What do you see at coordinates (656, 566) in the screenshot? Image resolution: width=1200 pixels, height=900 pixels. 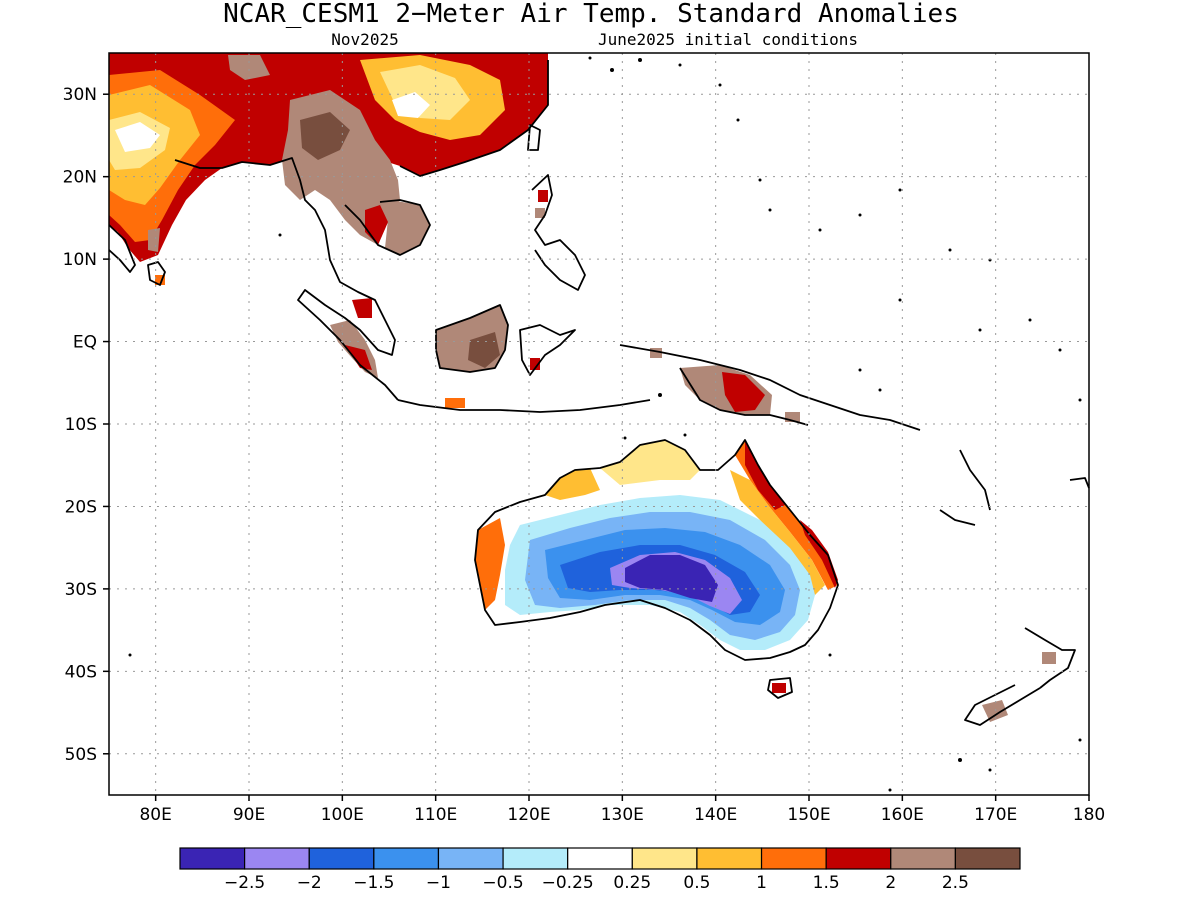 I see `australia-anomalies` at bounding box center [656, 566].